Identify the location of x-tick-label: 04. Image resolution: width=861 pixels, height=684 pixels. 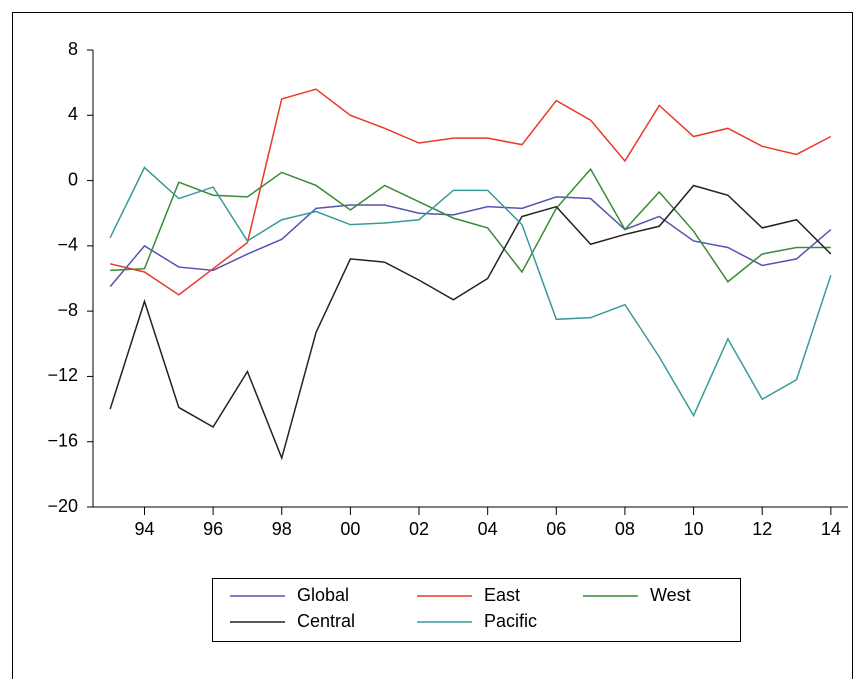
(488, 529).